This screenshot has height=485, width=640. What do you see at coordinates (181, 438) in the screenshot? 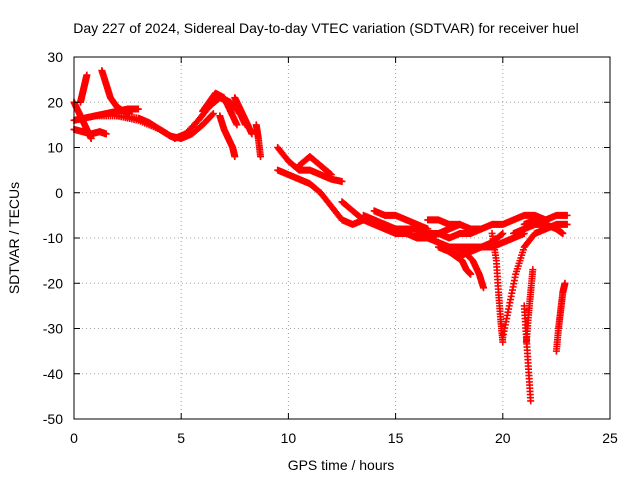
I see `x-tick-label: 5` at bounding box center [181, 438].